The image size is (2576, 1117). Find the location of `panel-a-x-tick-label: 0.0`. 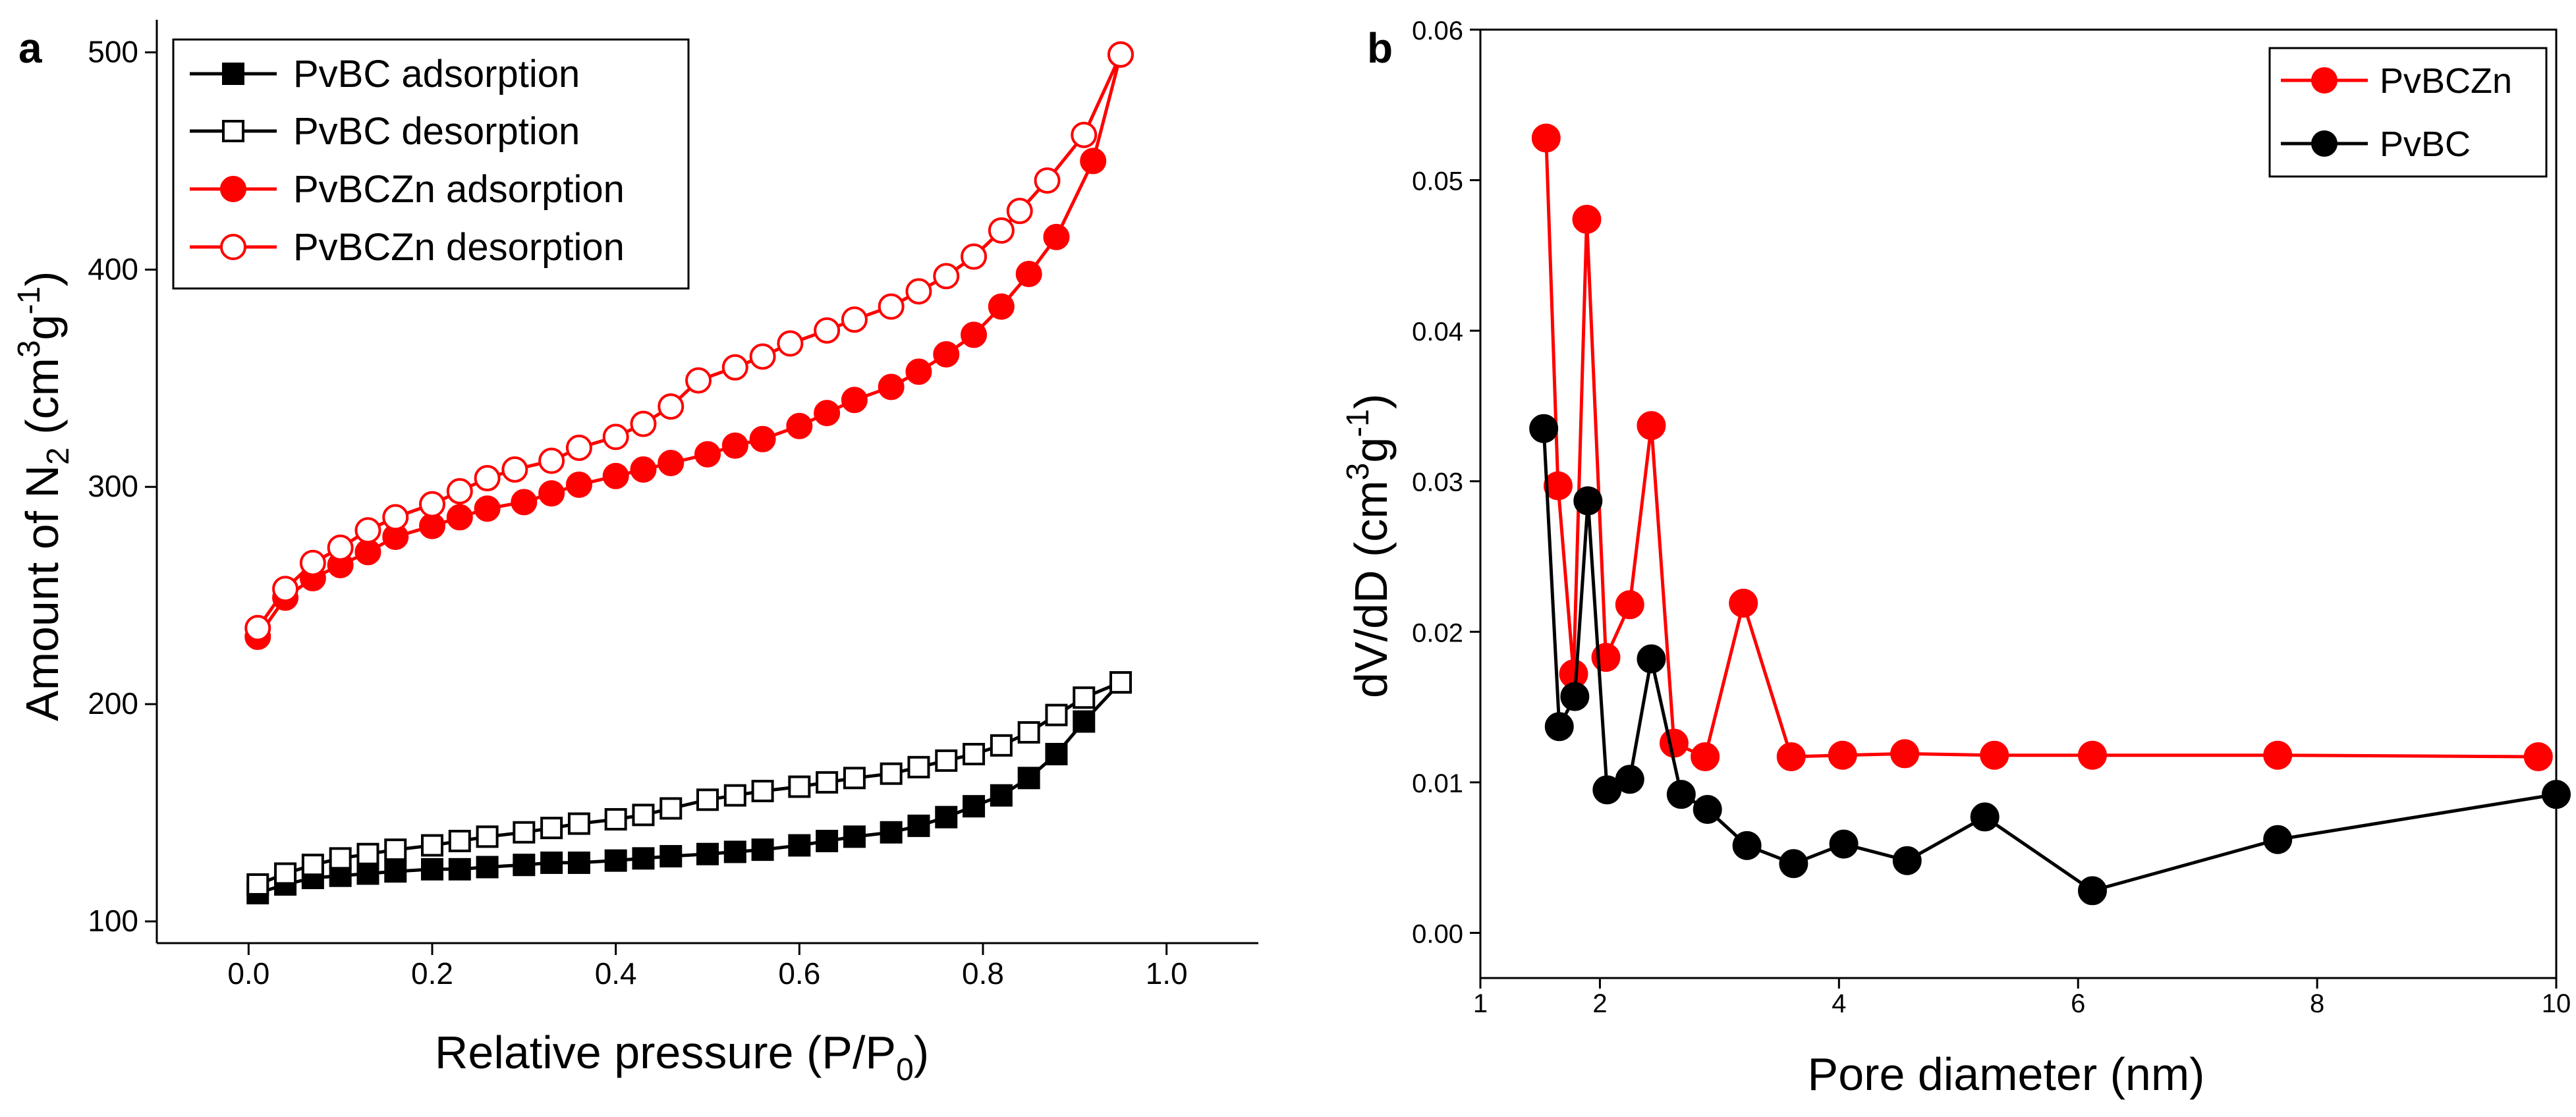

panel-a-x-tick-label: 0.0 is located at coordinates (248, 973).